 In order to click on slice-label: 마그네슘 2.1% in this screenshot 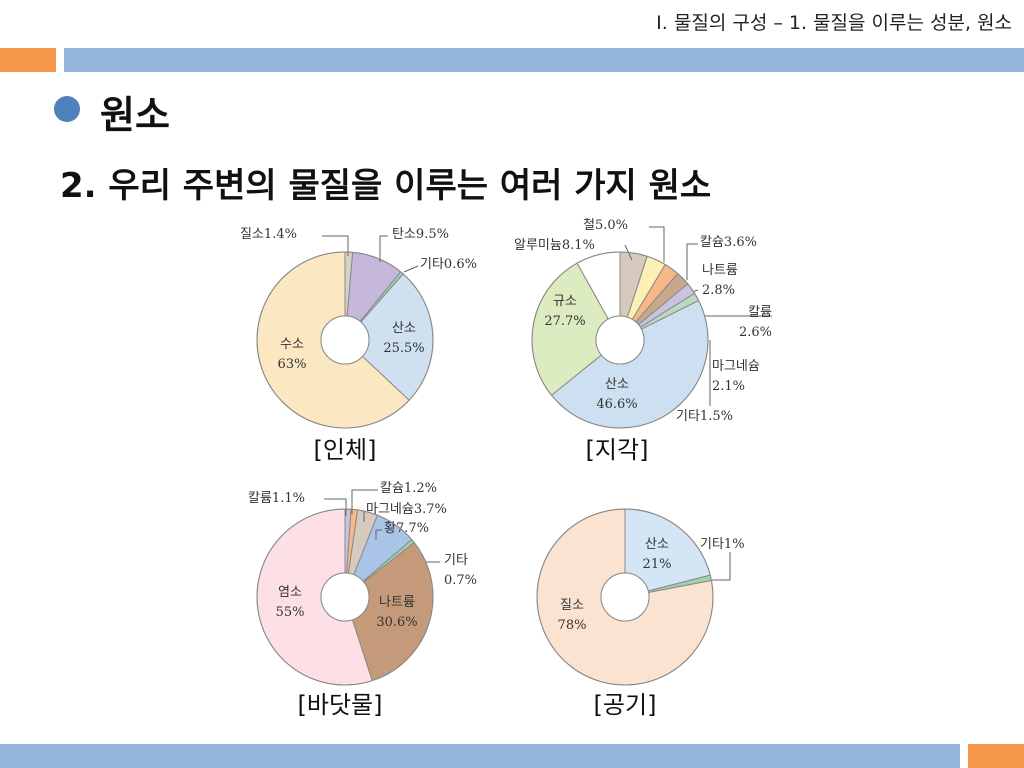, I will do `click(736, 376)`.